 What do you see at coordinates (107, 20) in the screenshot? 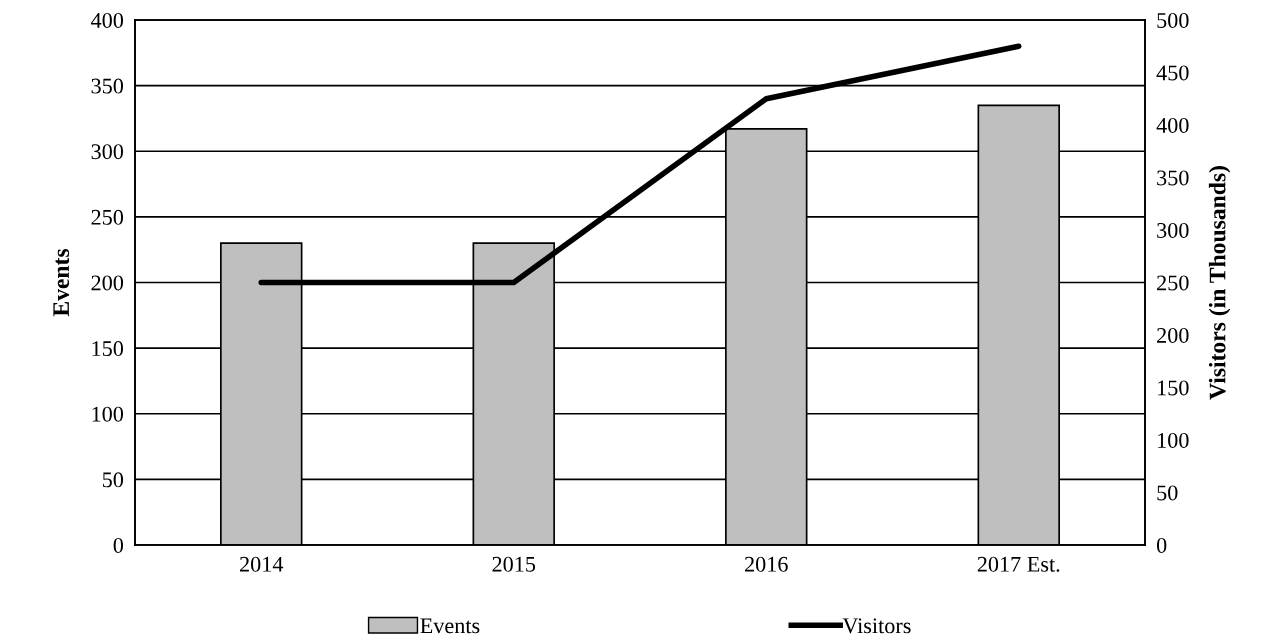
I see `y-tick-label: 400` at bounding box center [107, 20].